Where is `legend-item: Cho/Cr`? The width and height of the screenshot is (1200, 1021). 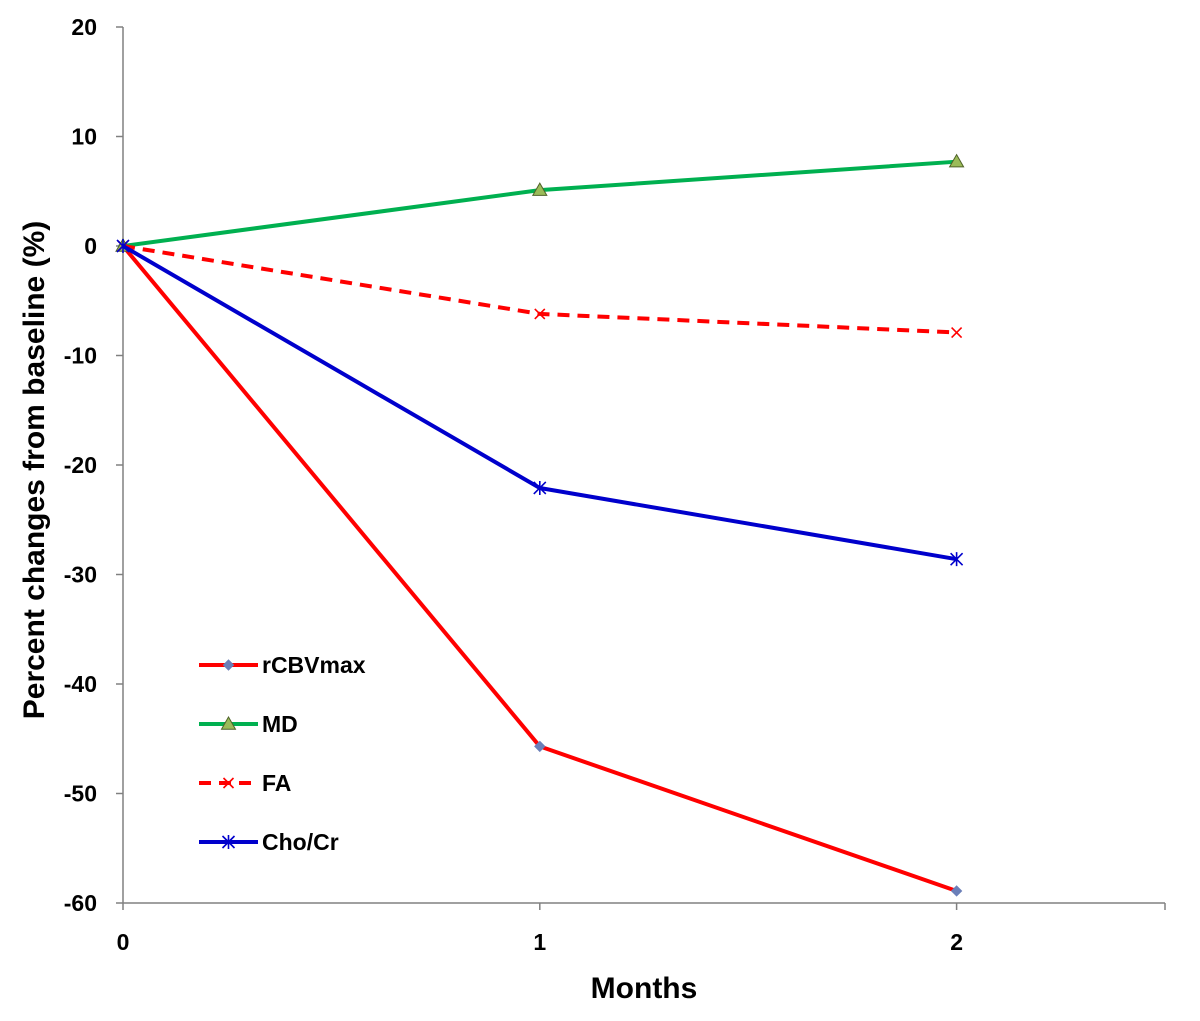 legend-item: Cho/Cr is located at coordinates (269, 842).